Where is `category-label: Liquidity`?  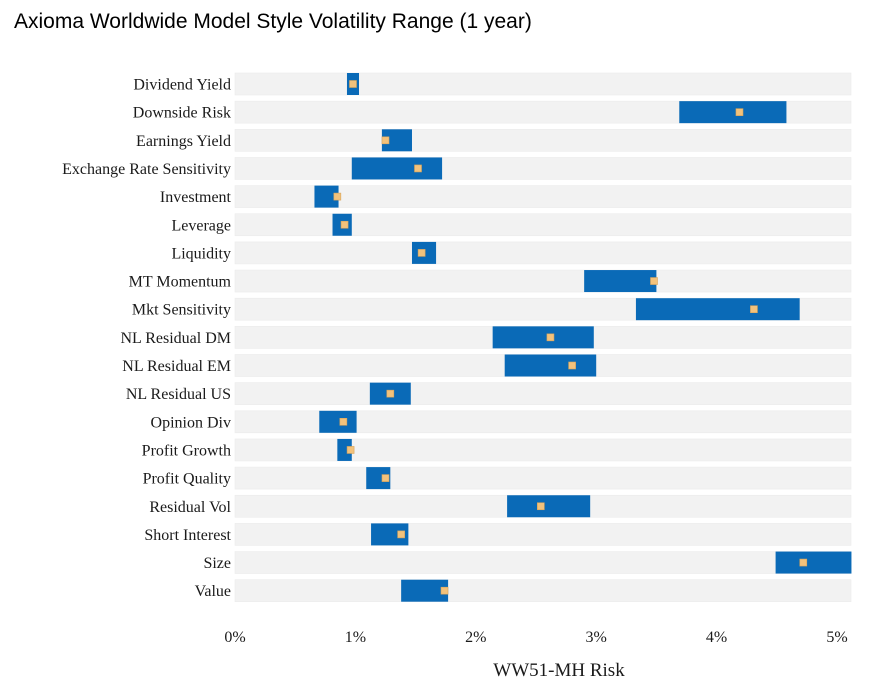
category-label: Liquidity is located at coordinates (201, 253).